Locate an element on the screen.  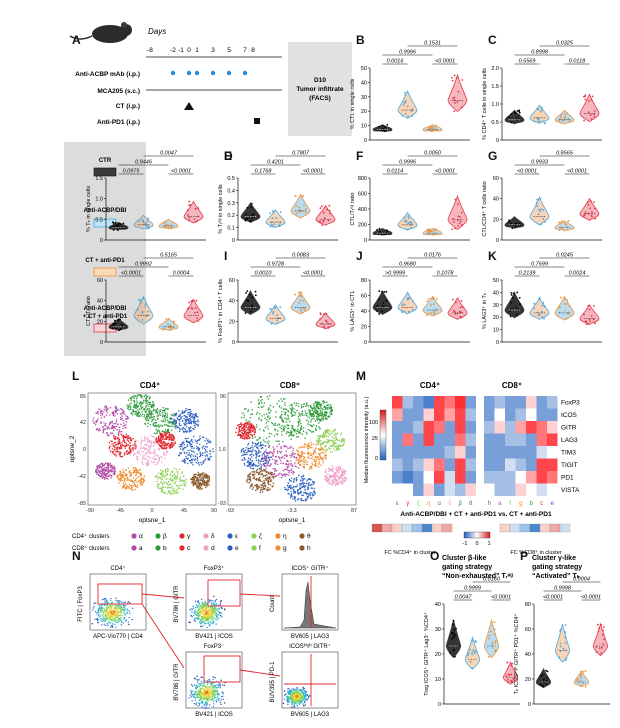
facs-box-line-3: (FACS) is located at coordinates (320, 98).